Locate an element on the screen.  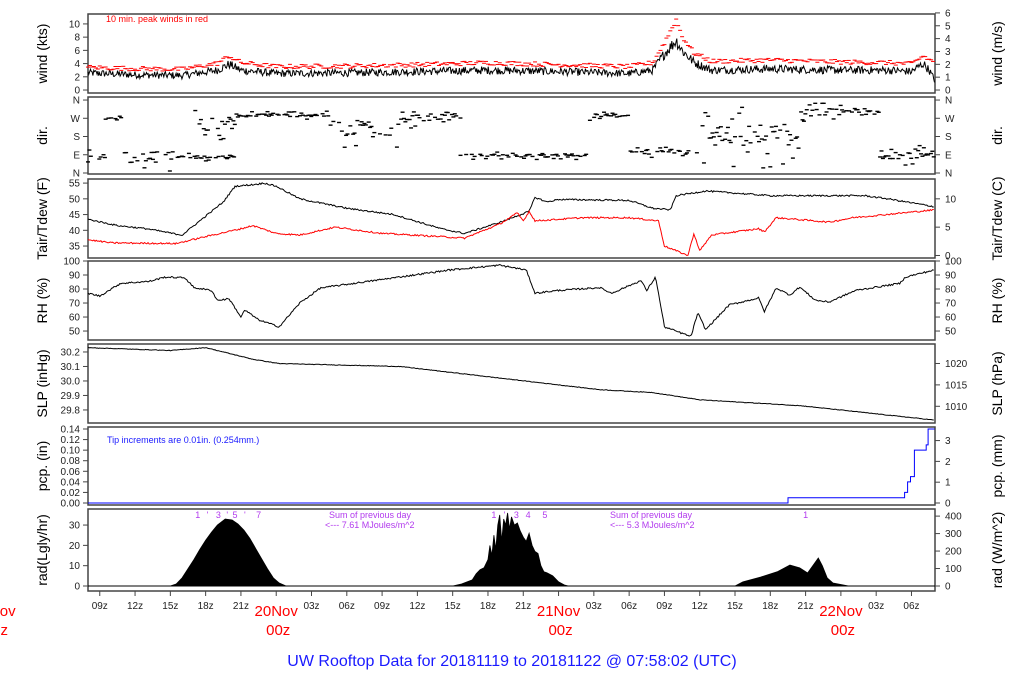
y-tick-label-wind: 6 is located at coordinates (77, 51).